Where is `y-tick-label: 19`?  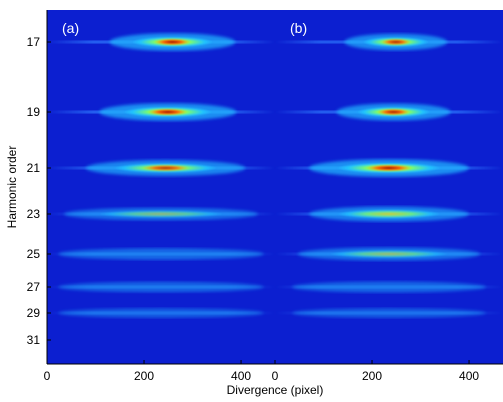
y-tick-label: 19 is located at coordinates (34, 112).